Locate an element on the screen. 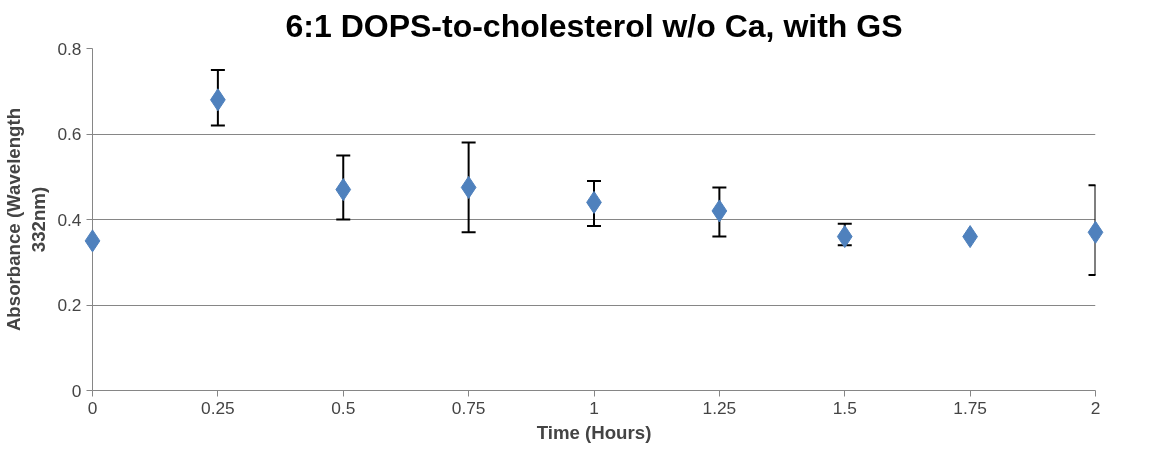 This screenshot has width=1155, height=457. y-tick-label: 0.2 is located at coordinates (69, 305).